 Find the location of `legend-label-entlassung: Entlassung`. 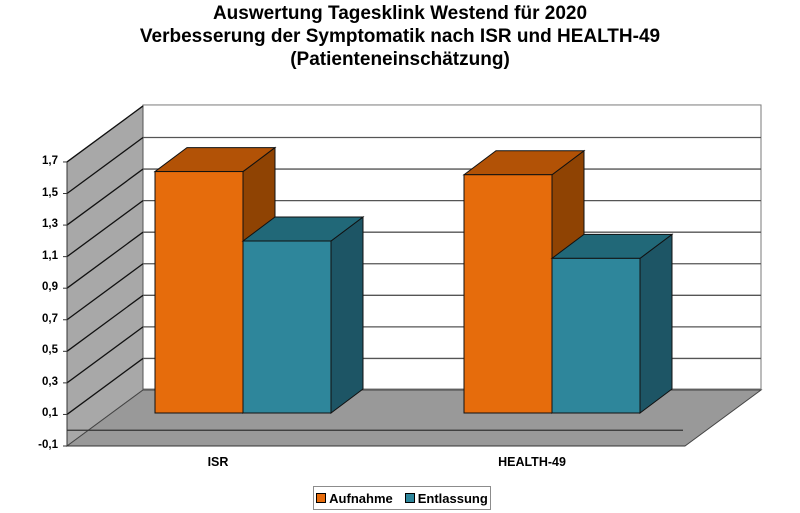

legend-label-entlassung: Entlassung is located at coordinates (452, 498).